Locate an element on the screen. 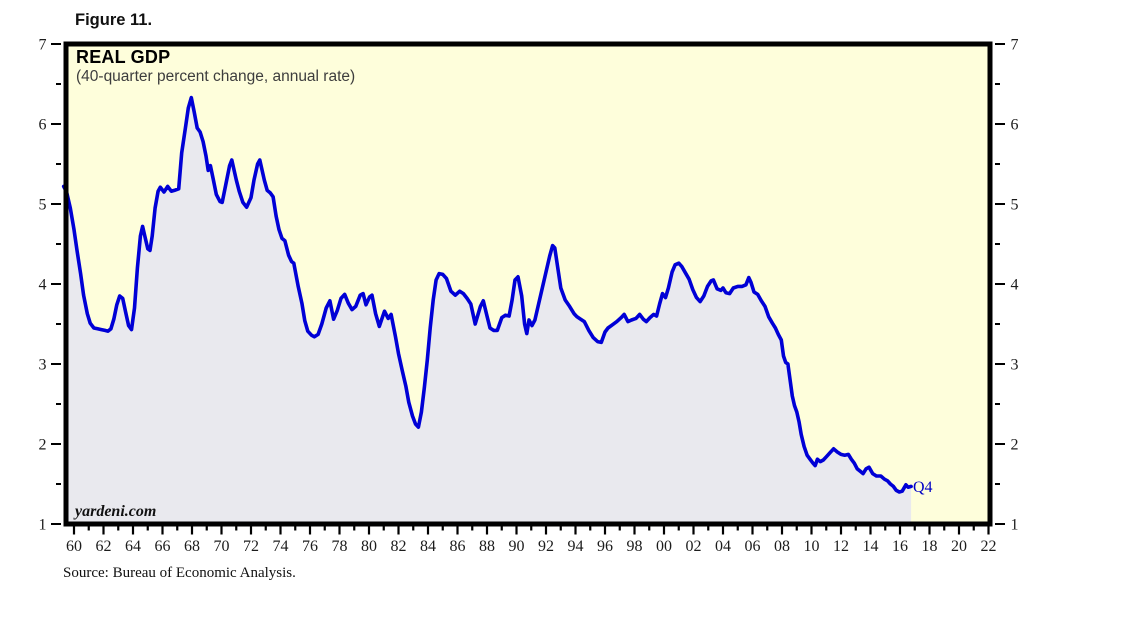 This screenshot has height=621, width=1138. x-tick-label: 76 is located at coordinates (310, 546).